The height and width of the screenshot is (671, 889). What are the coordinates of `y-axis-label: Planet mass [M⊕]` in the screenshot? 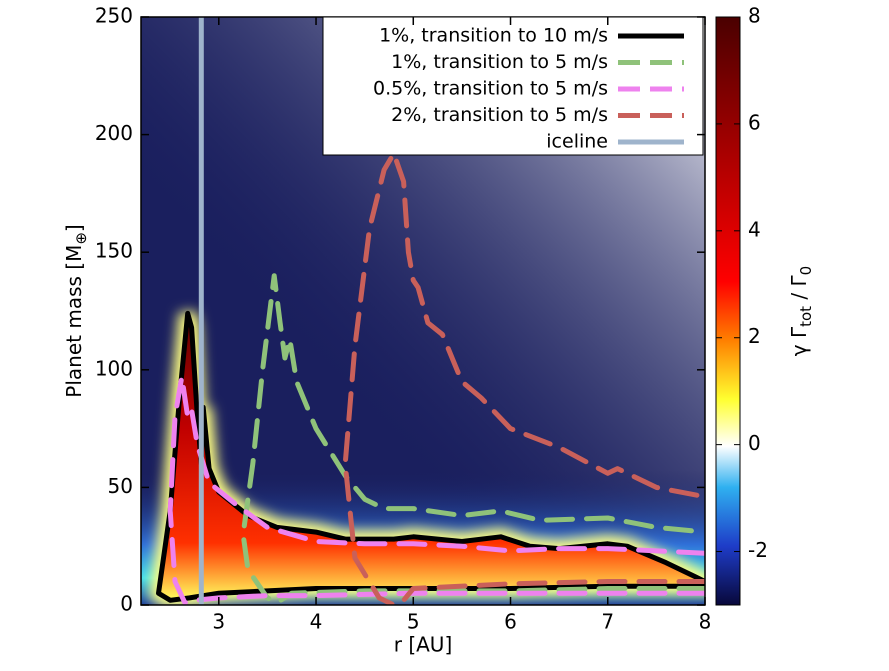 It's located at (76, 310).